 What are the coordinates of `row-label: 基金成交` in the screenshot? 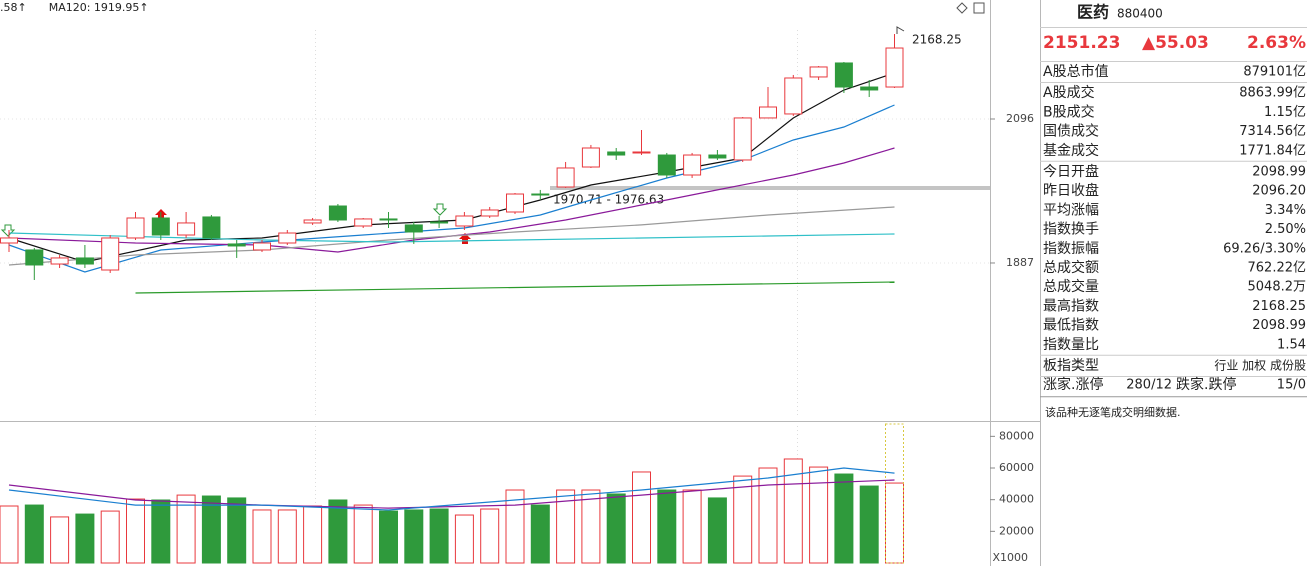 It's located at (1071, 150).